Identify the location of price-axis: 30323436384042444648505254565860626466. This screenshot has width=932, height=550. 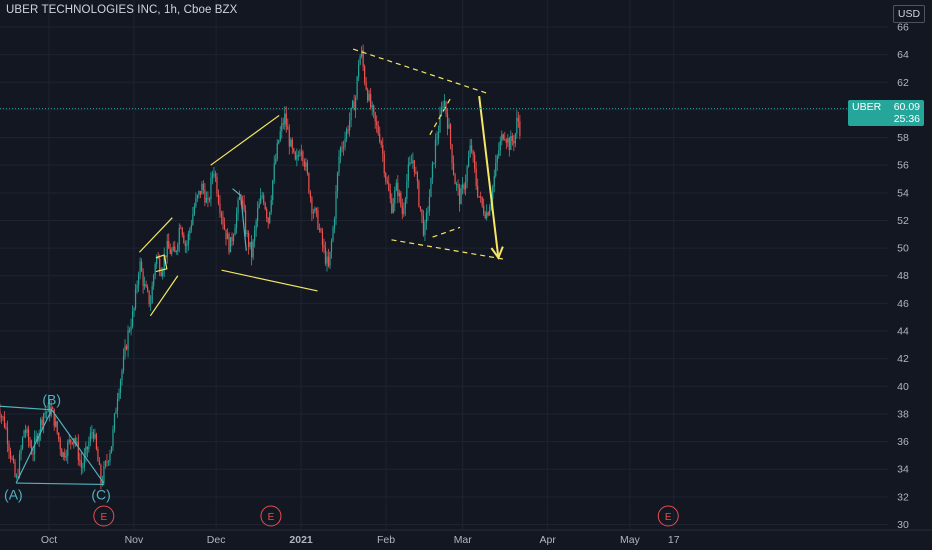
(903, 276).